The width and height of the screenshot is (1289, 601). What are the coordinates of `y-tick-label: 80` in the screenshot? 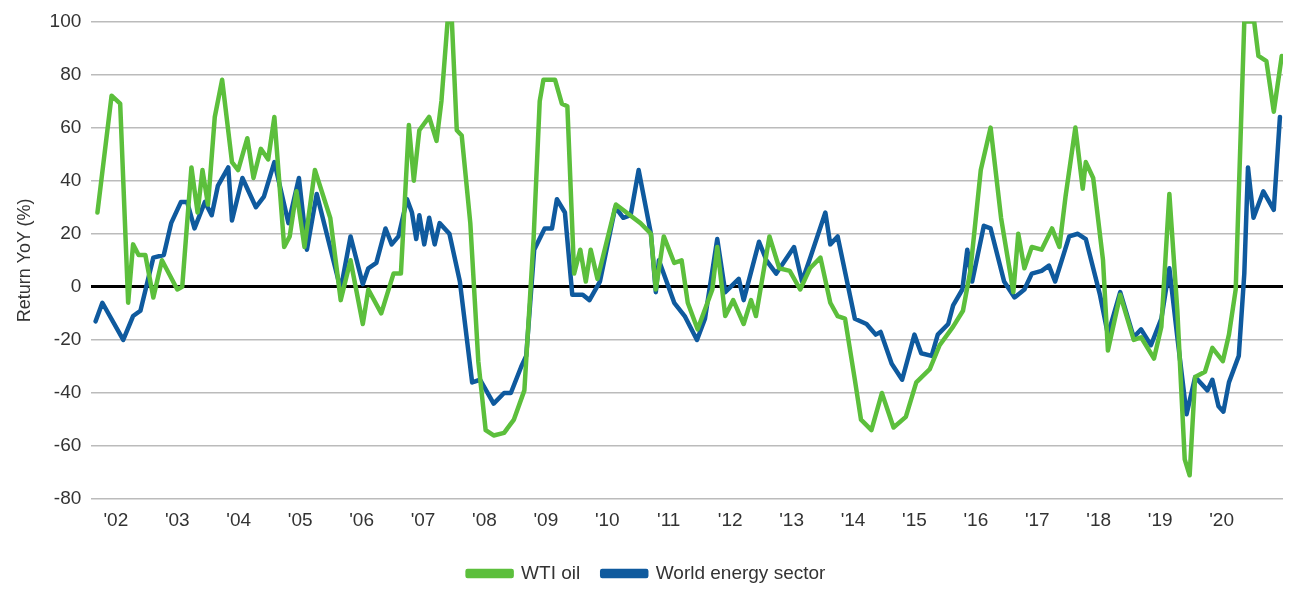 It's located at (71, 73).